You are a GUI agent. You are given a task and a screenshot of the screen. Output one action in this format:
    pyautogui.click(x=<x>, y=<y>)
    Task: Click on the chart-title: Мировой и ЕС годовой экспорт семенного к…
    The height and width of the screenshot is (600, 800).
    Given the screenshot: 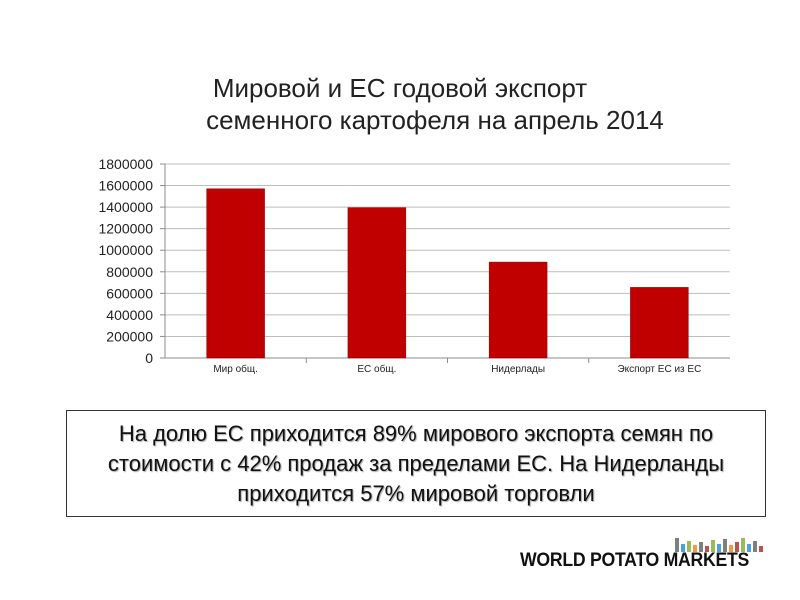 What is the action you would take?
    pyautogui.click(x=430, y=104)
    